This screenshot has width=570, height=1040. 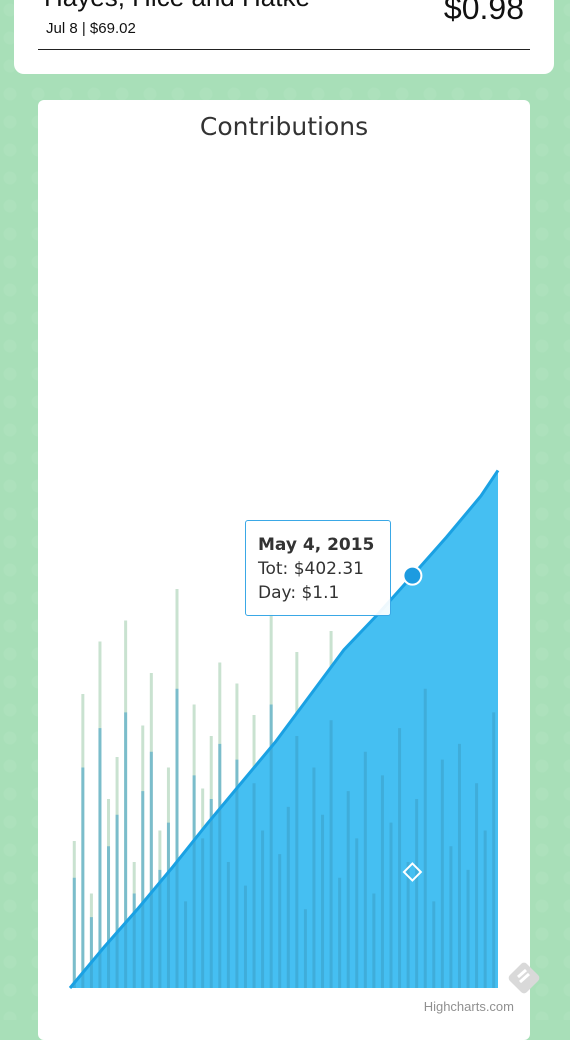 I want to click on chart-title: Contributions, so click(x=284, y=126).